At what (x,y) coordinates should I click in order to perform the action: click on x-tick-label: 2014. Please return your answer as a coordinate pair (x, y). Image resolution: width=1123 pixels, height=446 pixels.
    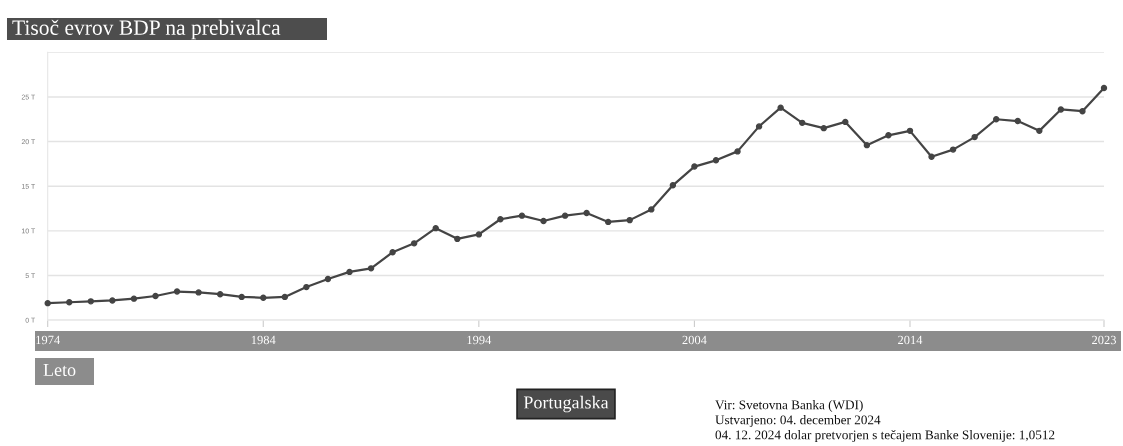
    Looking at the image, I should click on (910, 340).